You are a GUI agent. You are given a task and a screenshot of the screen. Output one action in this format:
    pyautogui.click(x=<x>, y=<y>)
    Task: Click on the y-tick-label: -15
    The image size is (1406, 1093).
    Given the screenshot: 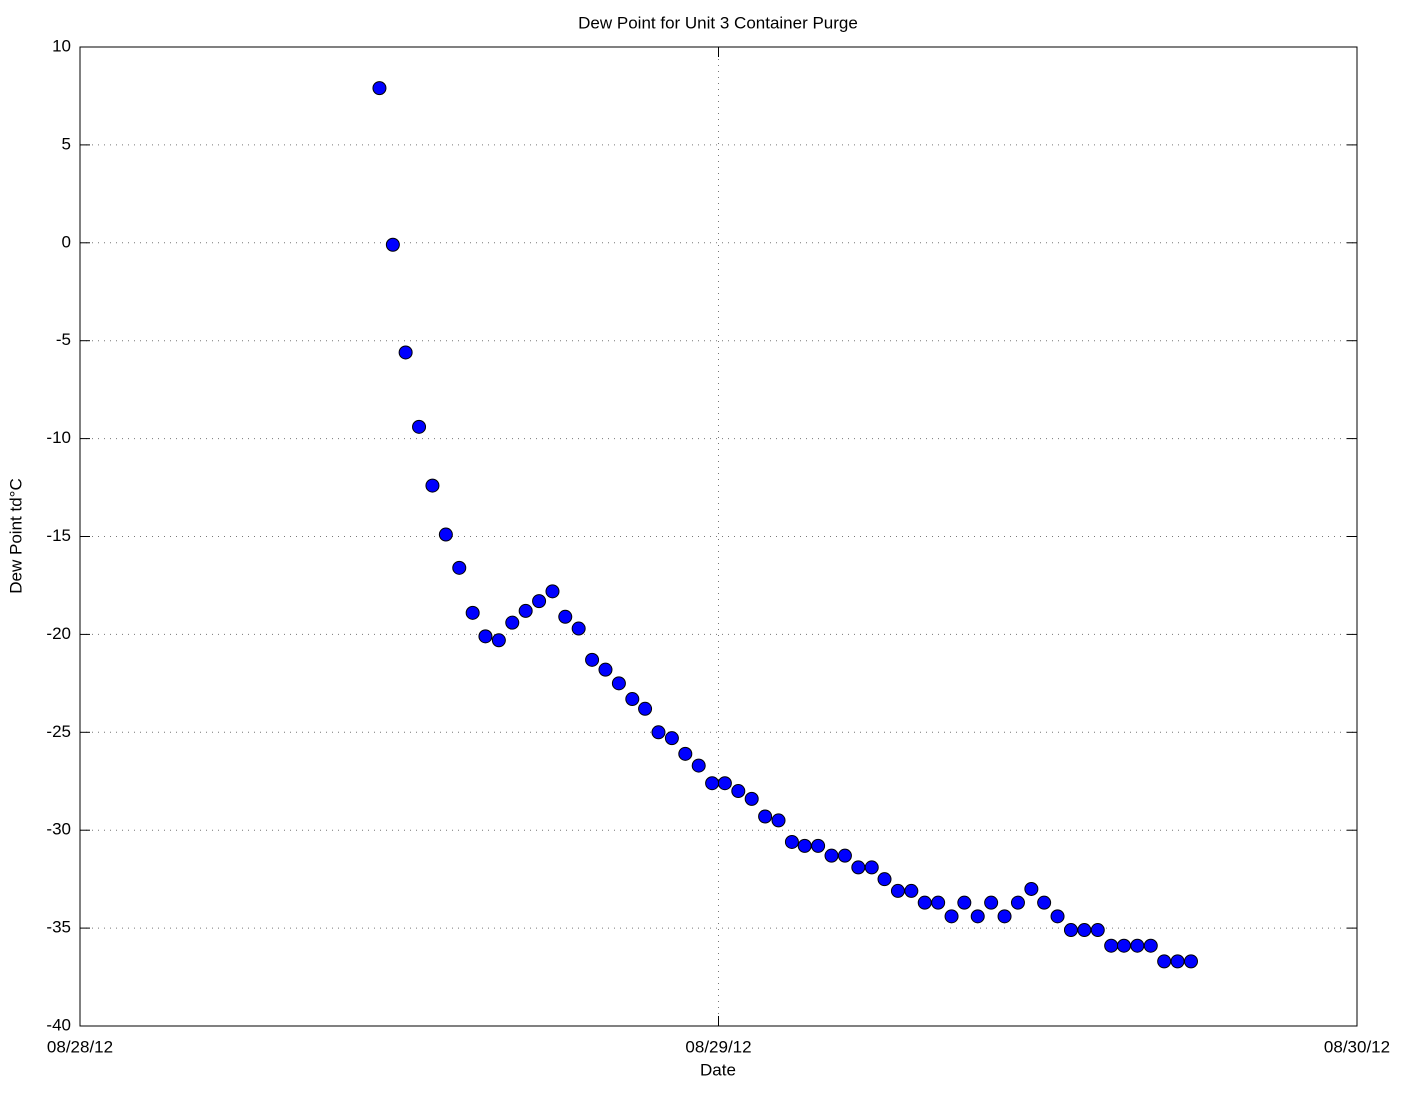 What is the action you would take?
    pyautogui.click(x=58, y=535)
    